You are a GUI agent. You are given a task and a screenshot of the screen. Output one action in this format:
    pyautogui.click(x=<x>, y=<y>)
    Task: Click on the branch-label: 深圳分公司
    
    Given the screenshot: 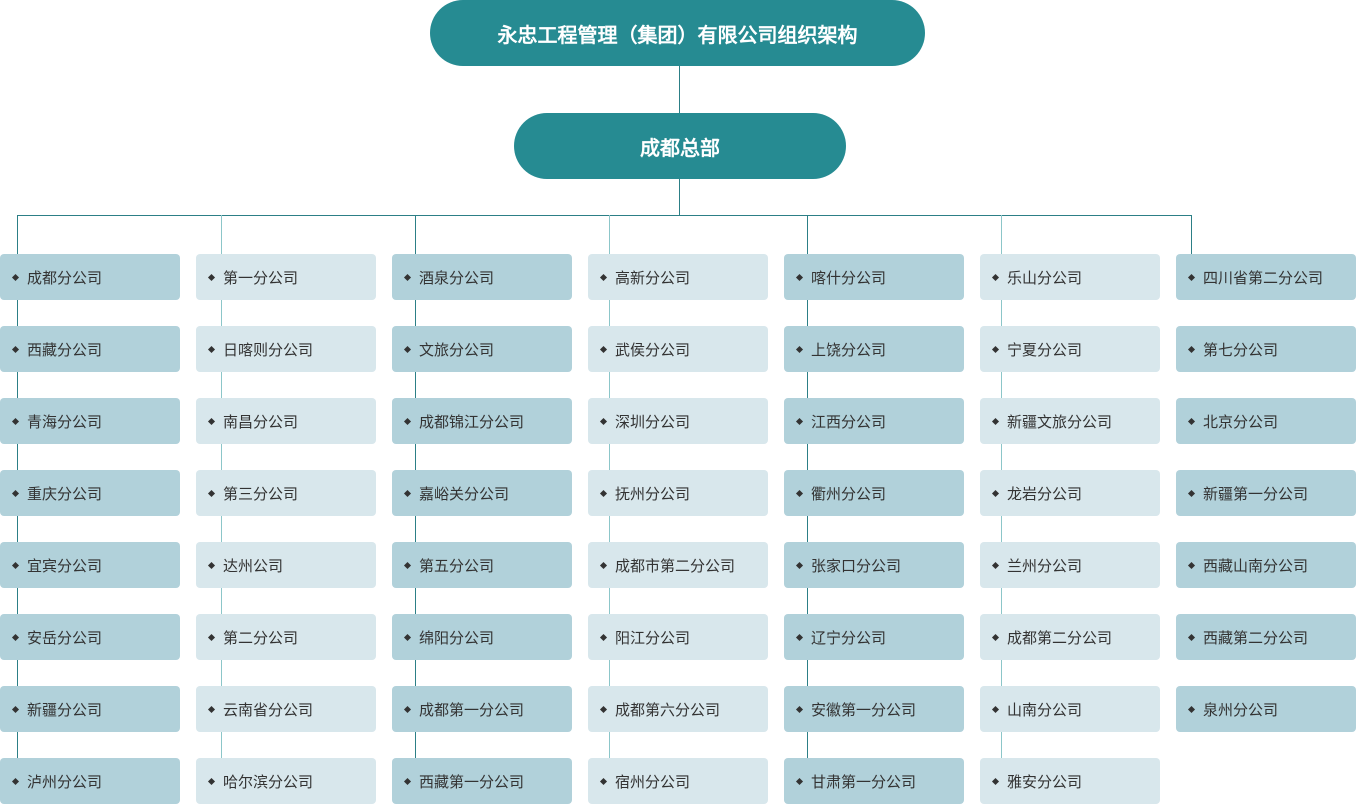 What is the action you would take?
    pyautogui.click(x=653, y=421)
    